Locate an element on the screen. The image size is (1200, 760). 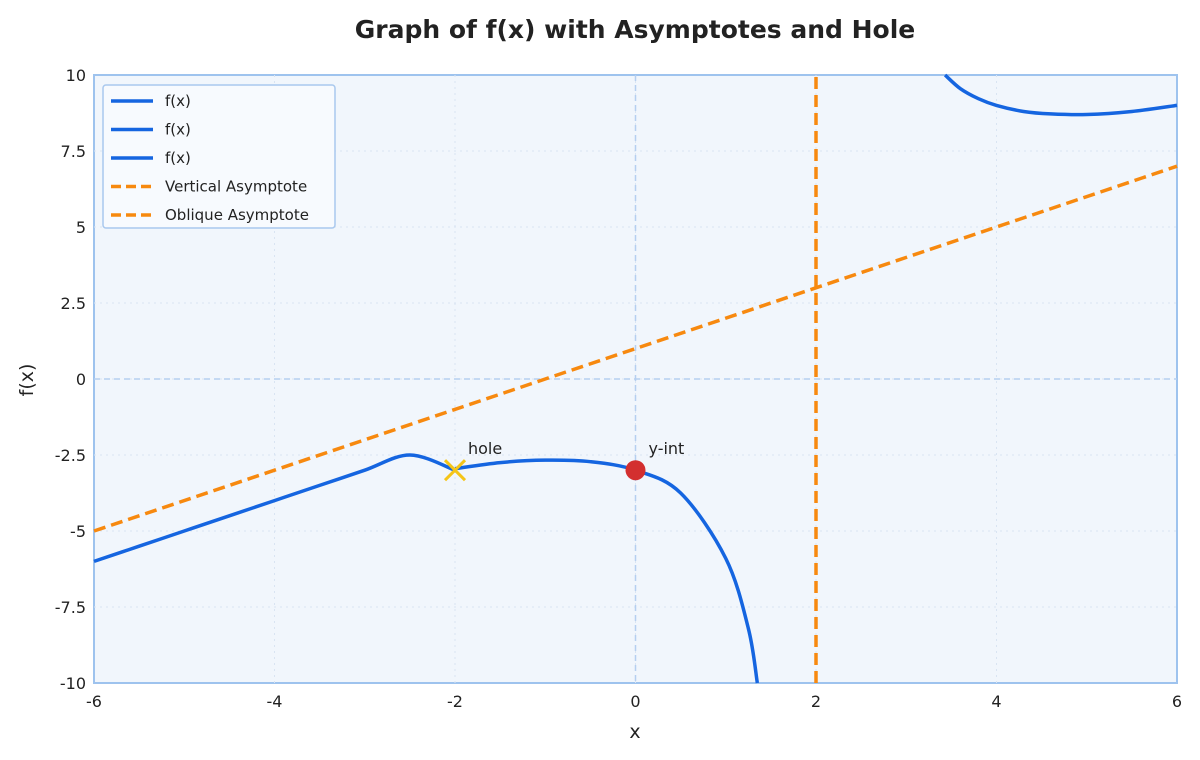
y-tick-label: 10 is located at coordinates (76, 75).